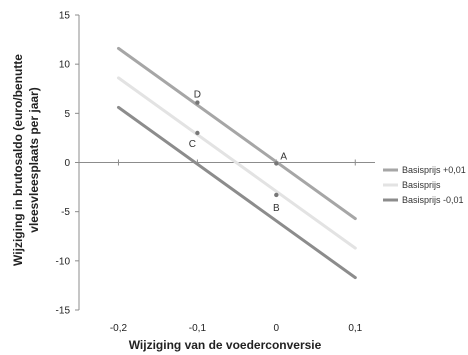  What do you see at coordinates (277, 328) in the screenshot?
I see `x-tick-label: 0` at bounding box center [277, 328].